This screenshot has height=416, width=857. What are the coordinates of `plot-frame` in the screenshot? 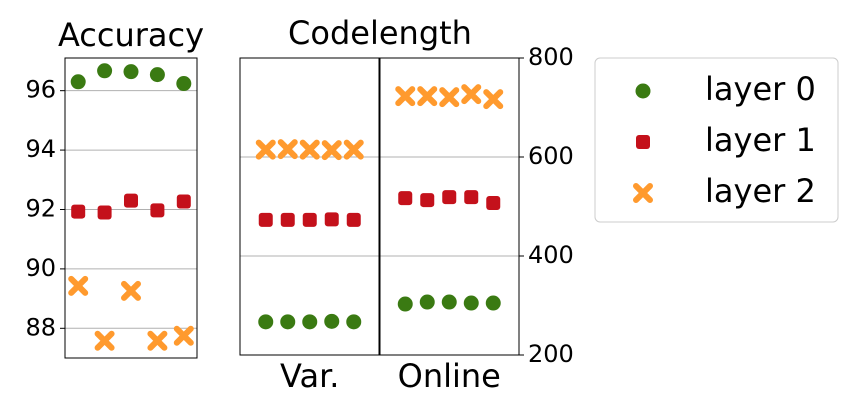 It's located at (131, 208).